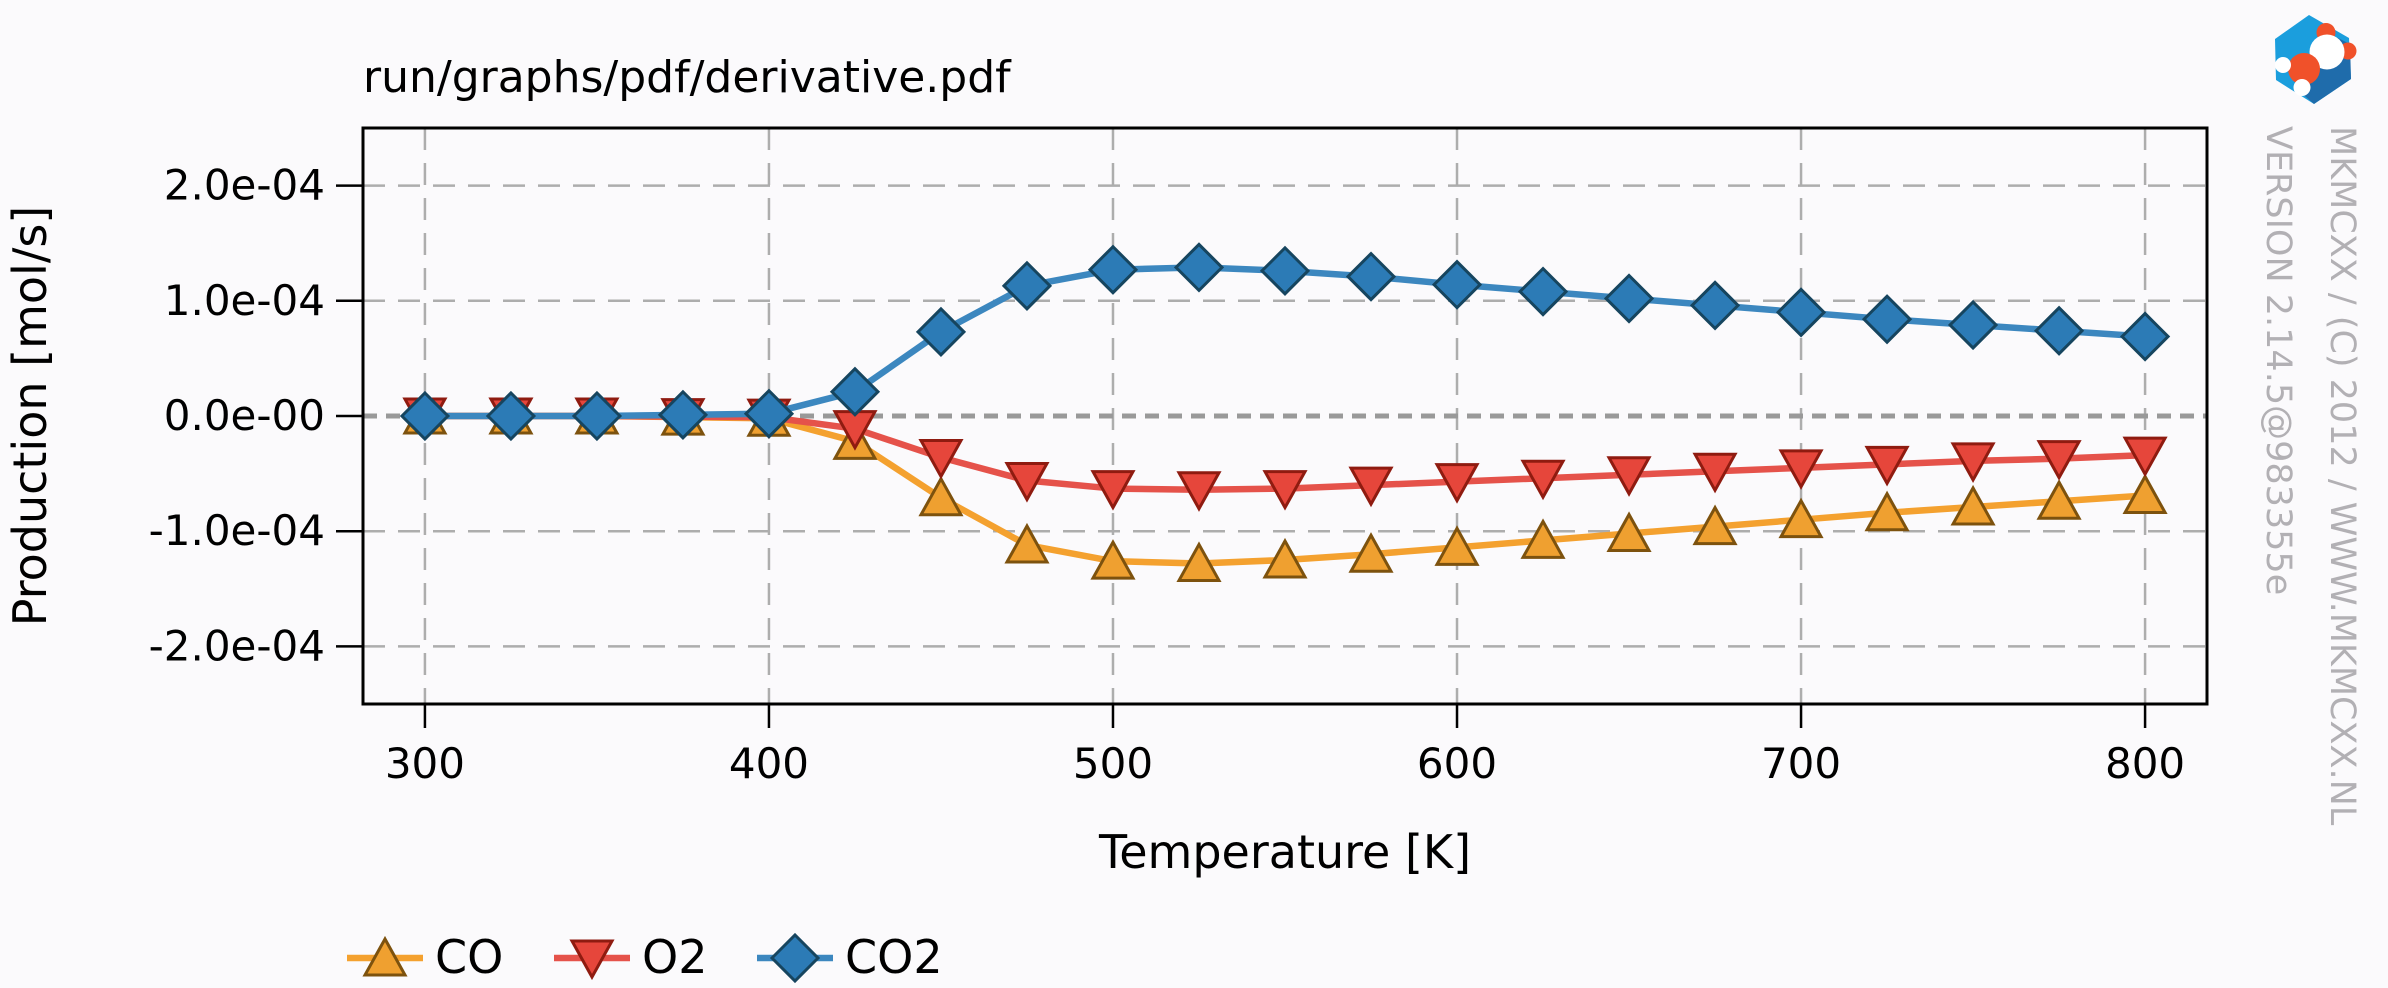 The height and width of the screenshot is (988, 2388). Describe the element at coordinates (244, 185) in the screenshot. I see `y-tick-label-2.0e-04: 2.0e-04` at that location.